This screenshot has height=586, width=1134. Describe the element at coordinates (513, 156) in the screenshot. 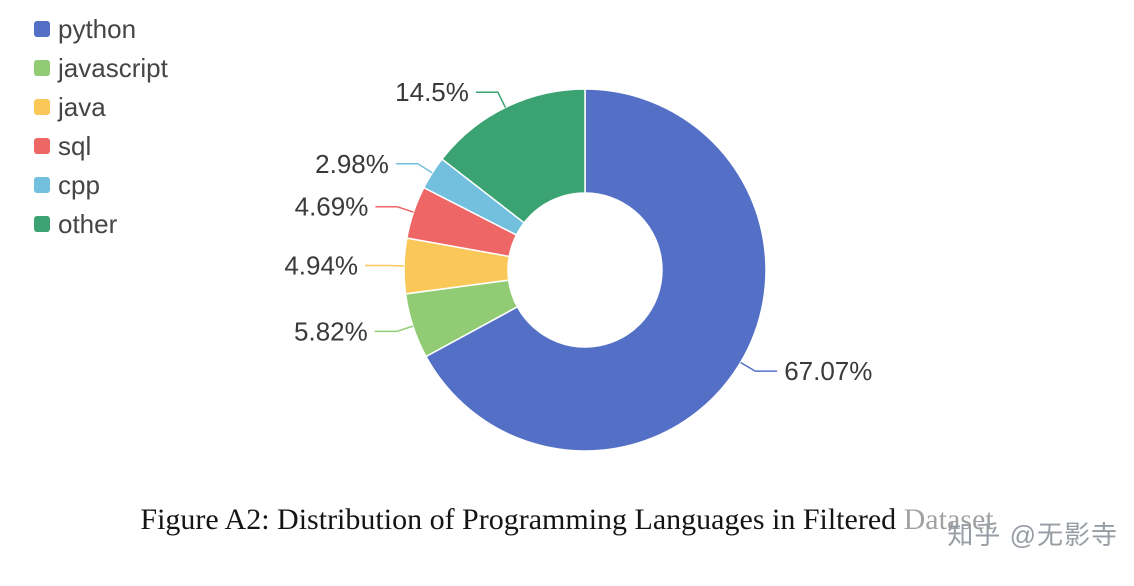

I see `pie-slice-other` at that location.